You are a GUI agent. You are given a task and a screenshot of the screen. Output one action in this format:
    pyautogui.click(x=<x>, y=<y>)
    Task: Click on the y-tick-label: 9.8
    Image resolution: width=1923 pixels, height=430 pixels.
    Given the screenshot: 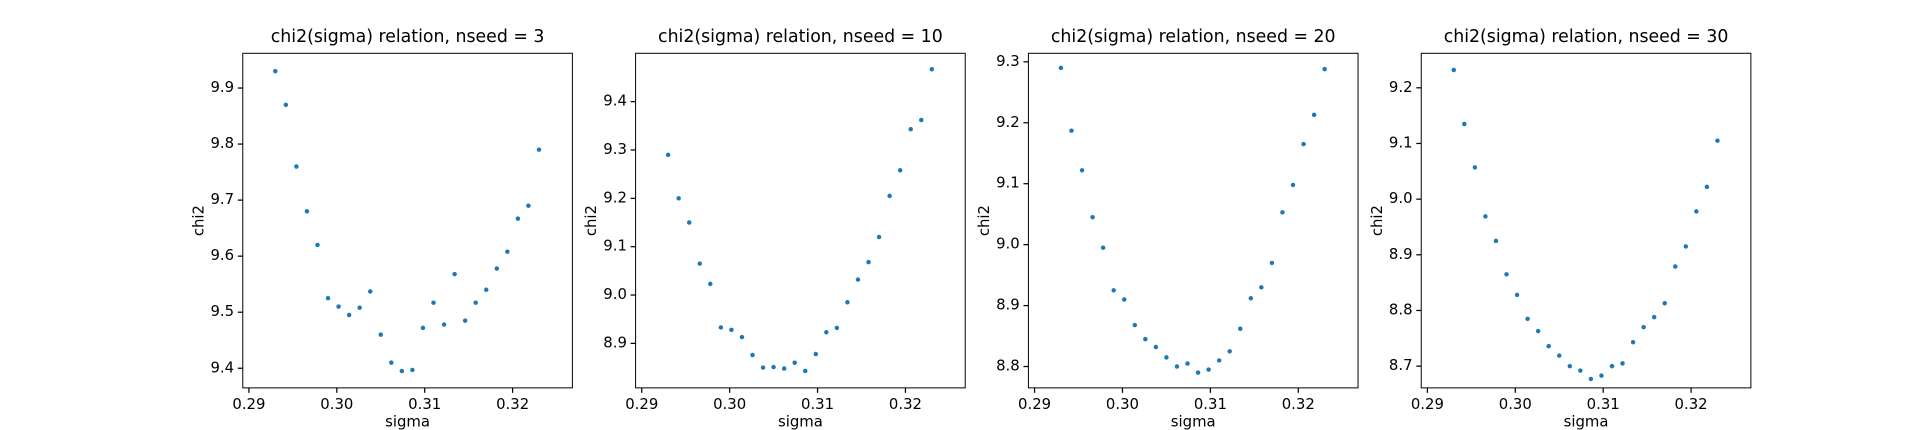 What is the action you would take?
    pyautogui.click(x=222, y=143)
    